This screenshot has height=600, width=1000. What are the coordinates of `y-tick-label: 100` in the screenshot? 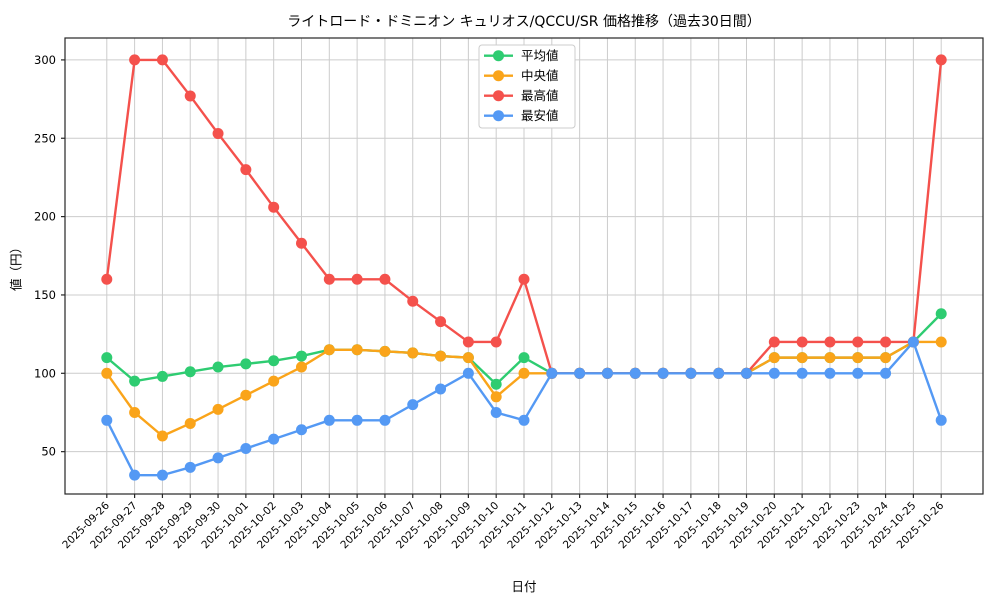 It's located at (45, 373).